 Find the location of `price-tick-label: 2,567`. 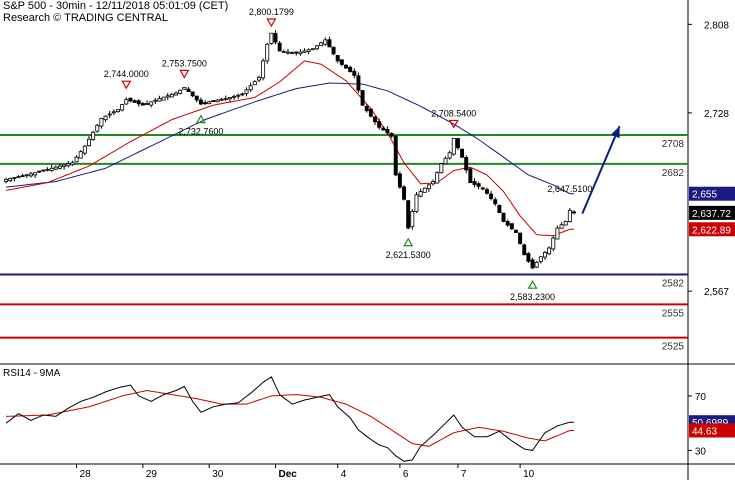

price-tick-label: 2,567 is located at coordinates (716, 292).